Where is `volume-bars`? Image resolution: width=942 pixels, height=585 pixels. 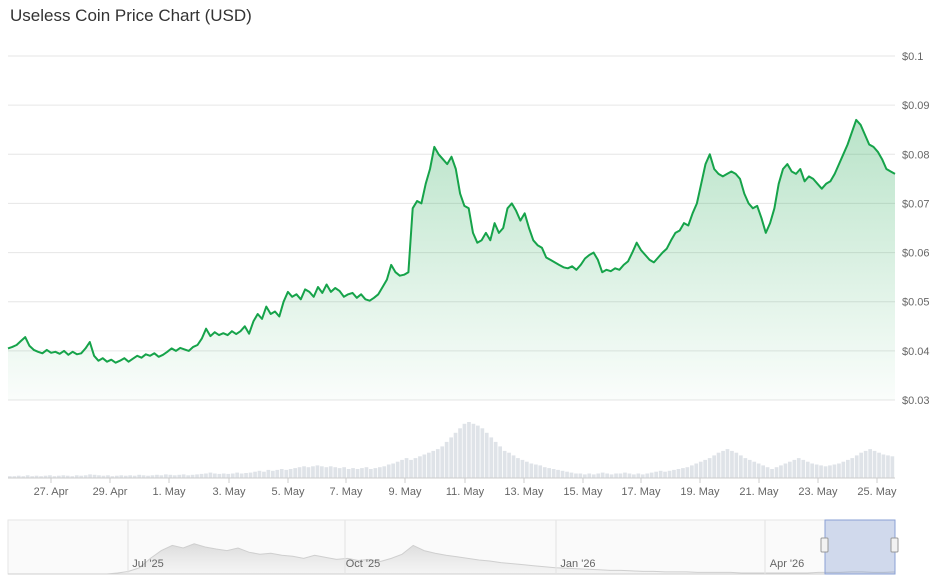
volume-bars is located at coordinates (451, 450).